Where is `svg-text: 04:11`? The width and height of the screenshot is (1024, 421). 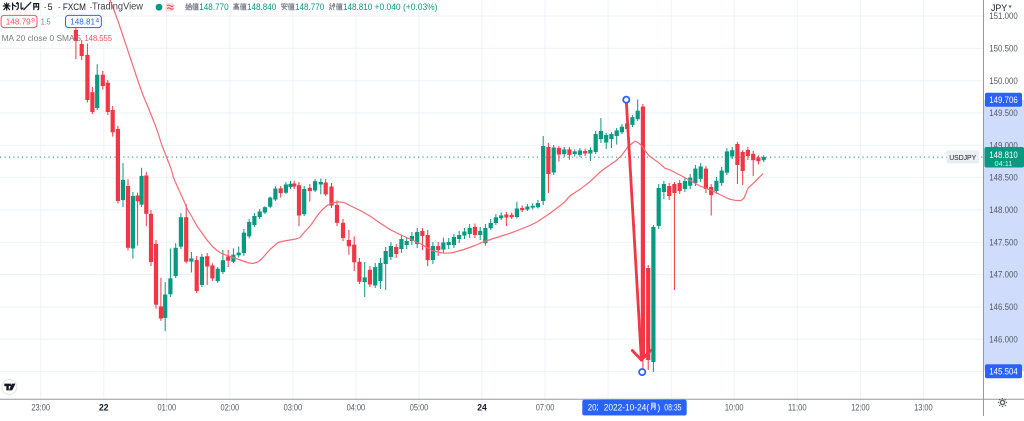 svg-text: 04:11 is located at coordinates (1004, 163).